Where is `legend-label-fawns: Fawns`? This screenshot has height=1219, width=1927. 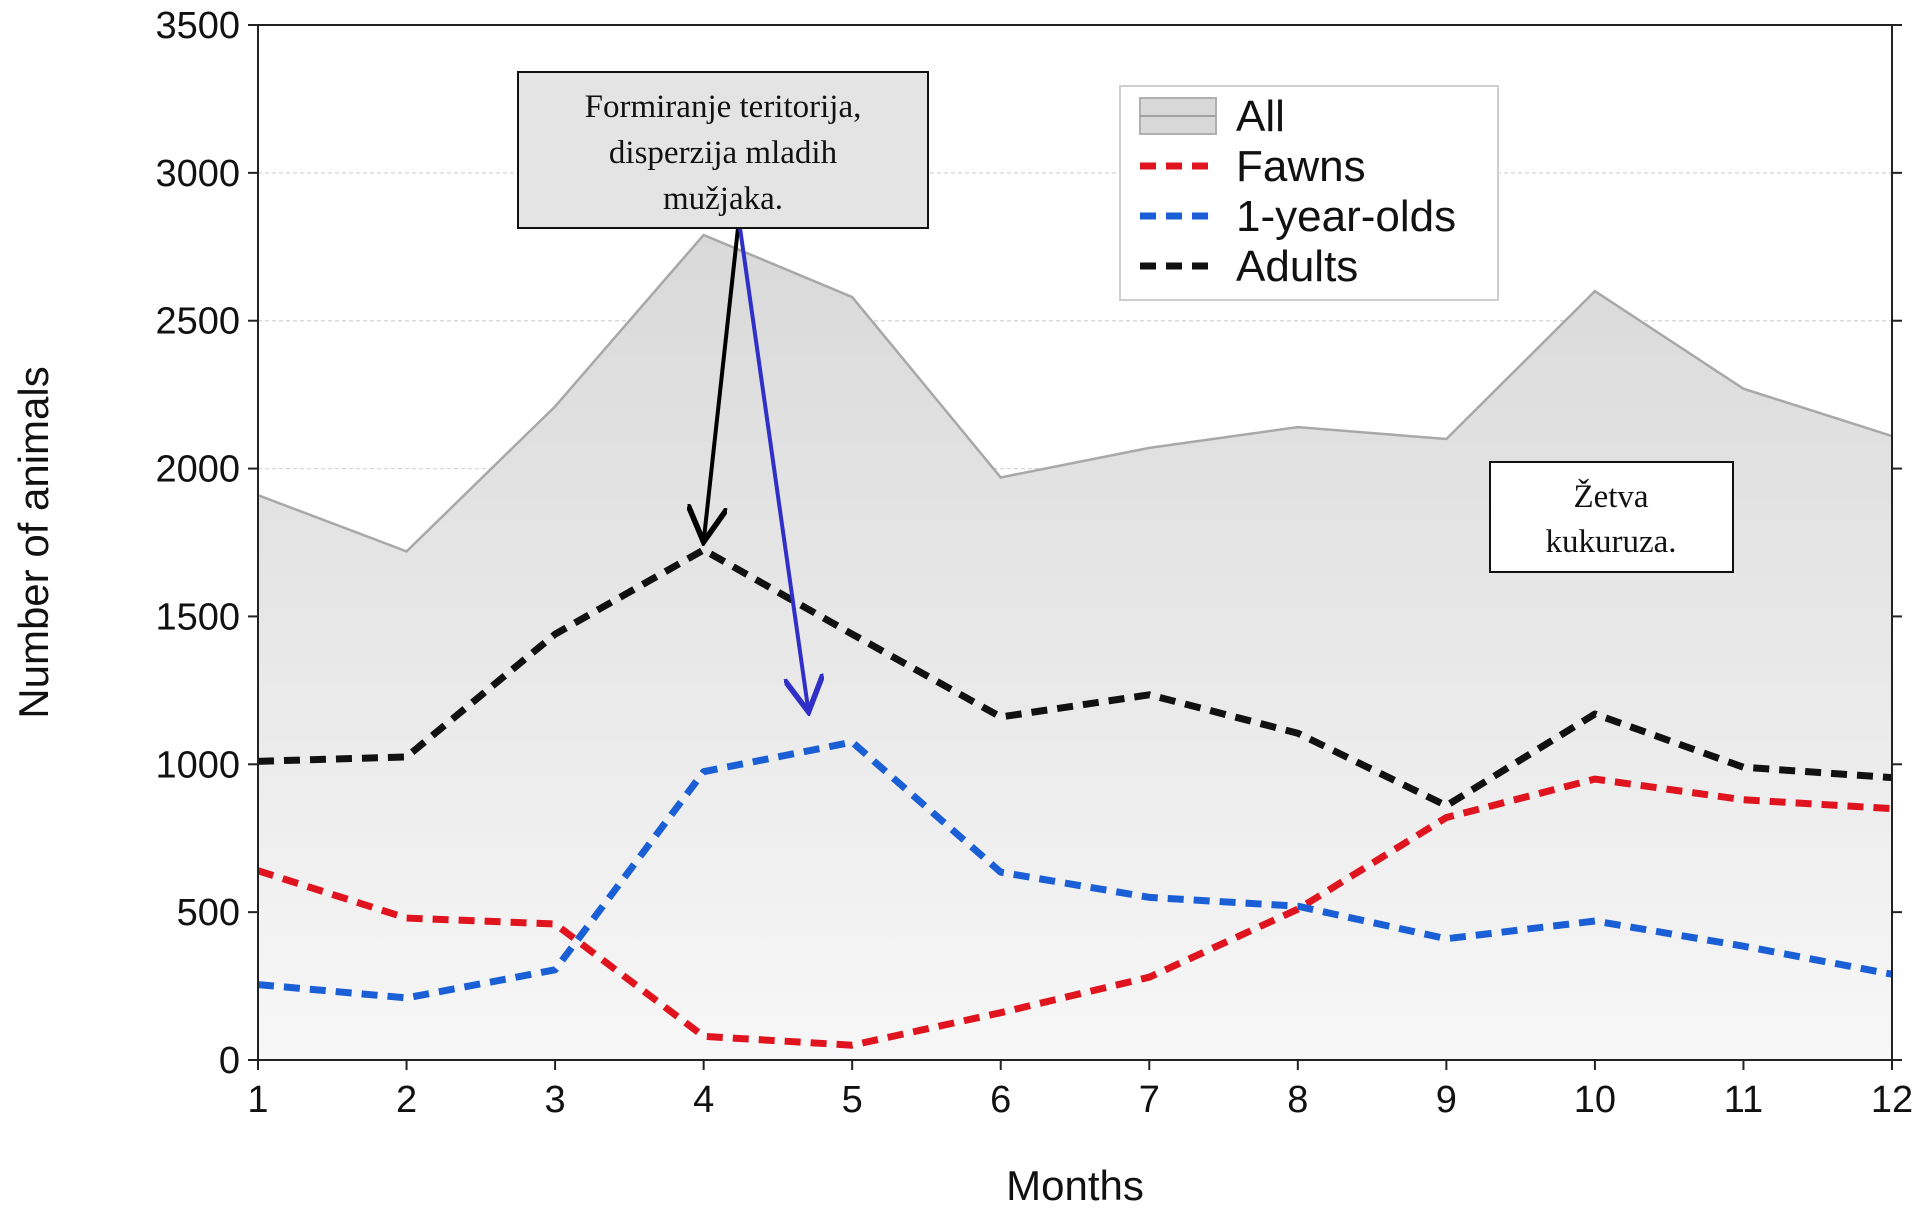
legend-label-fawns: Fawns is located at coordinates (1301, 166).